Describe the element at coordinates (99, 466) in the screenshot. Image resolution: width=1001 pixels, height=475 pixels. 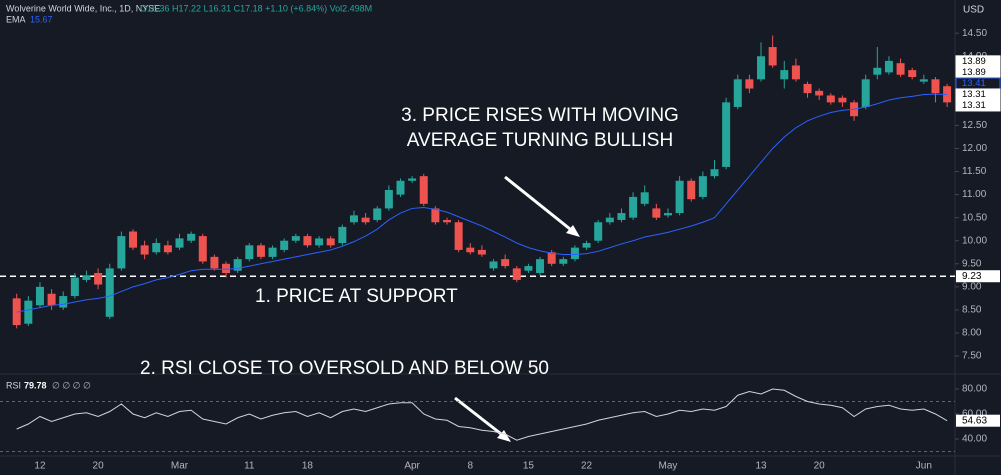
I see `x-tick-label: 20` at that location.